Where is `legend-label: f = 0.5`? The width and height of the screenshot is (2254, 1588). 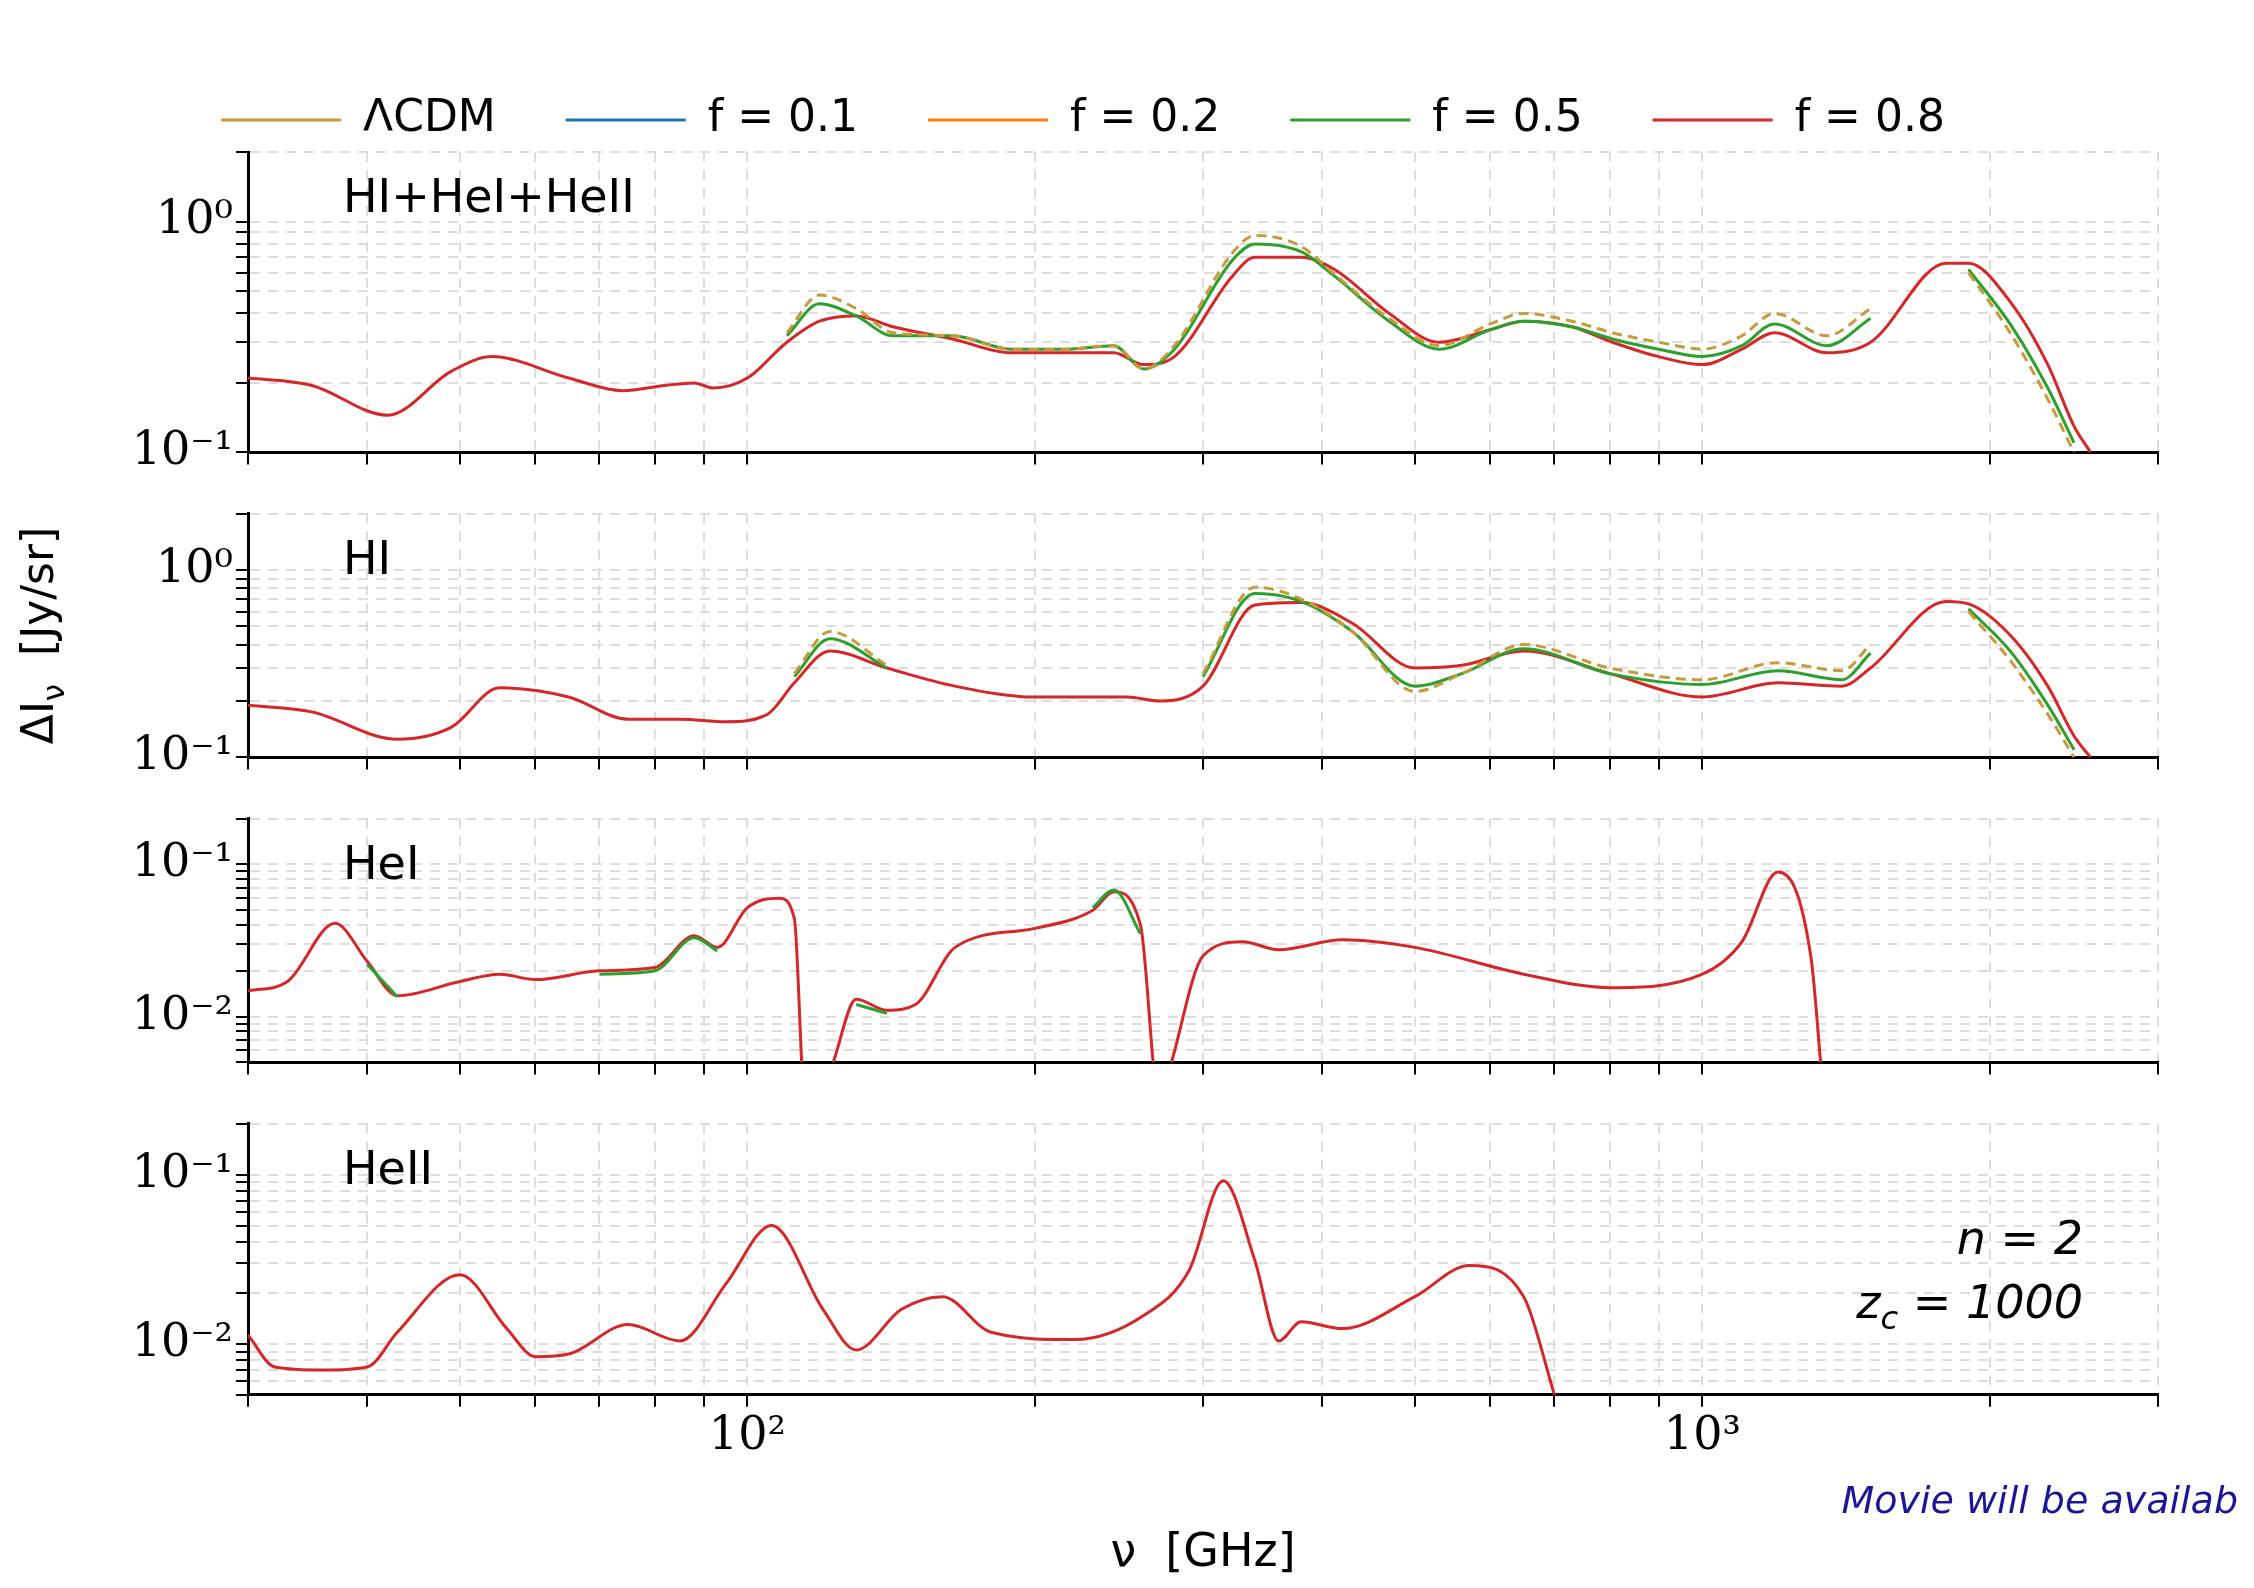
legend-label: f = 0.5 is located at coordinates (1507, 116).